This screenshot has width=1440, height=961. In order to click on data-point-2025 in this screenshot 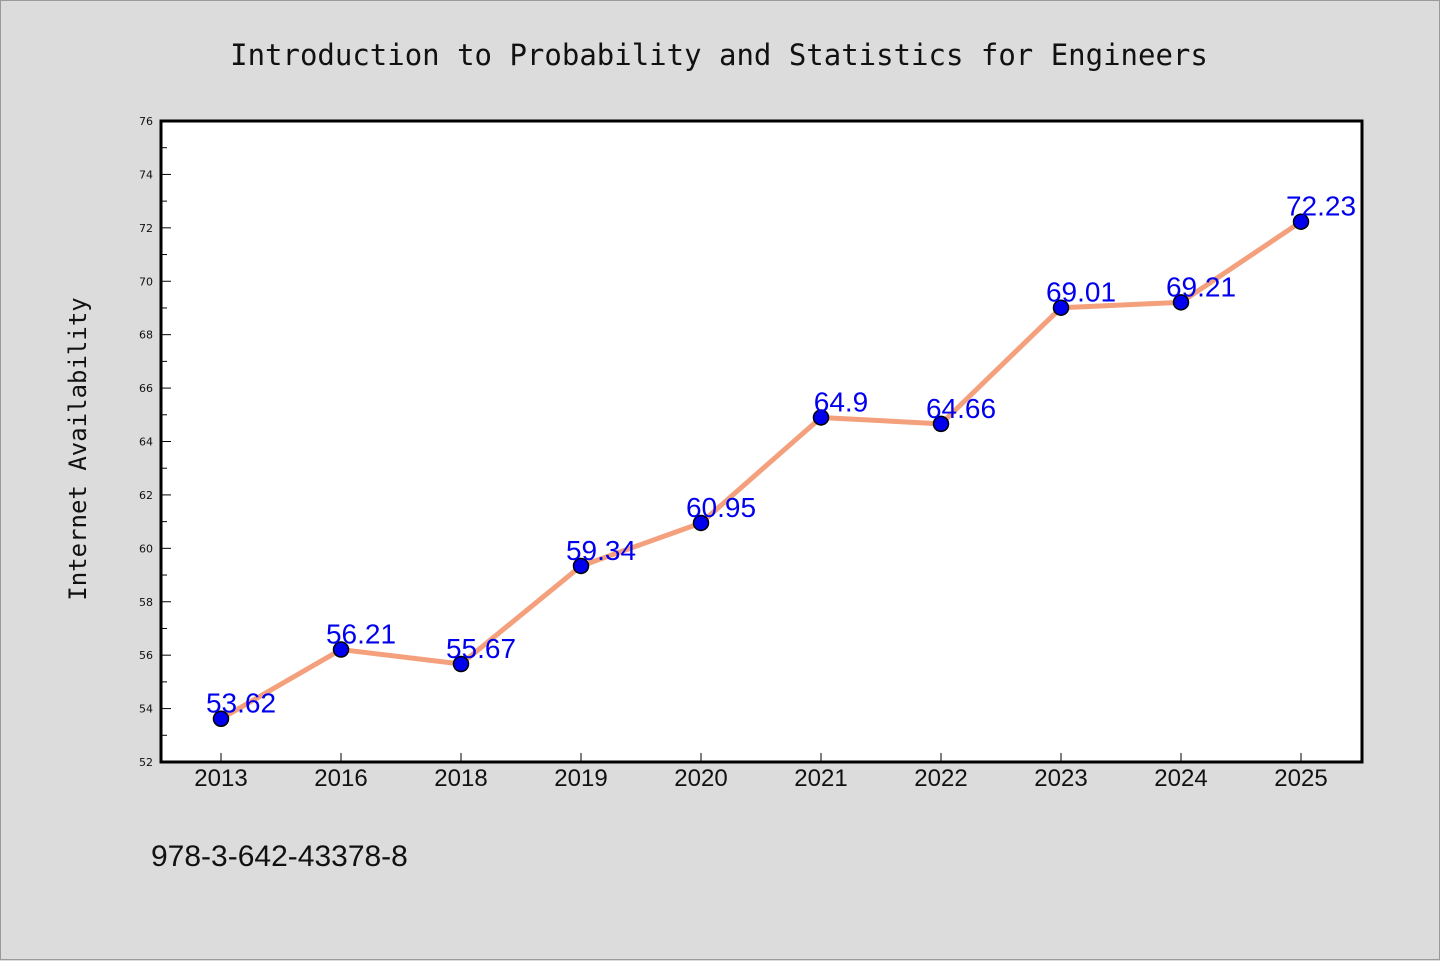, I will do `click(1301, 221)`.